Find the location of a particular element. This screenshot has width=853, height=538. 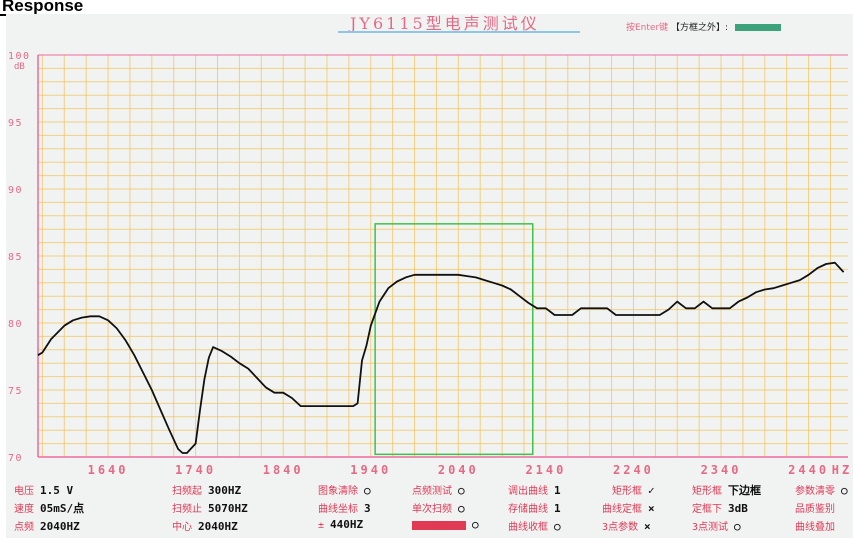

param-curve-fix-box: 曲线定框 × is located at coordinates (628, 507).